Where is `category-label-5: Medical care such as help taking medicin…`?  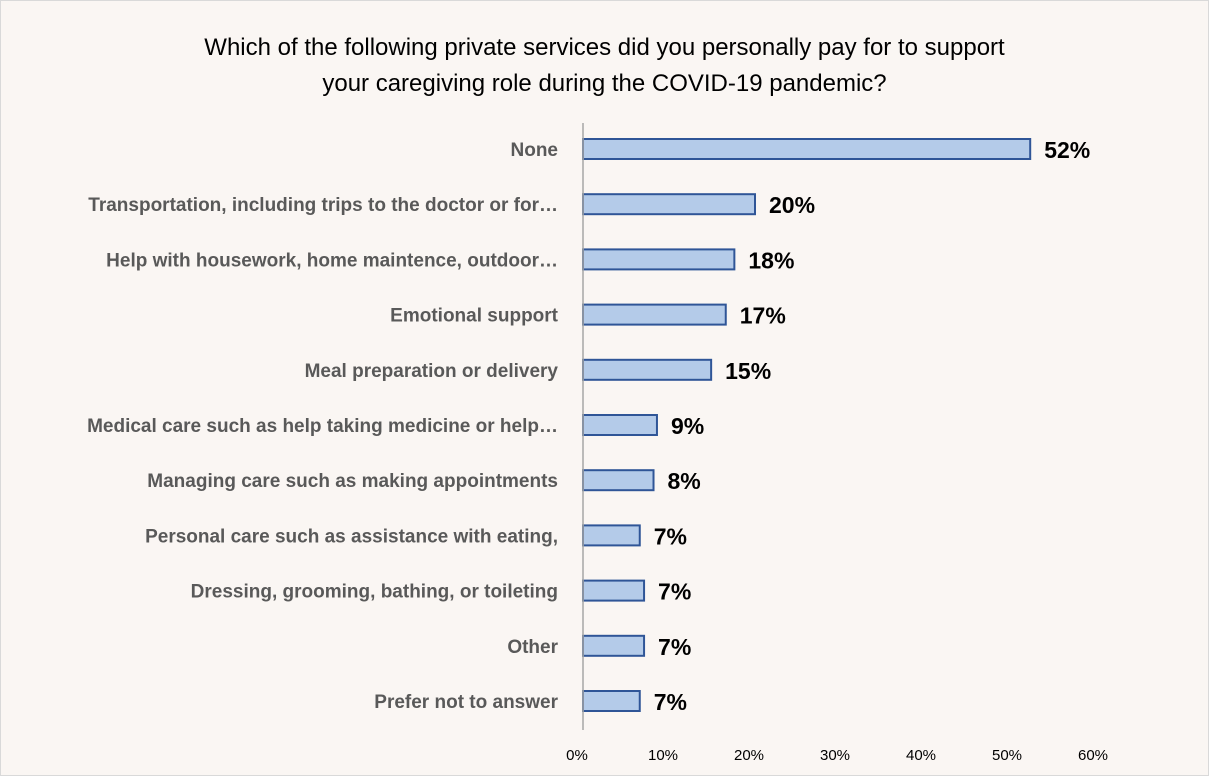
category-label-5: Medical care such as help taking medicin… is located at coordinates (322, 426).